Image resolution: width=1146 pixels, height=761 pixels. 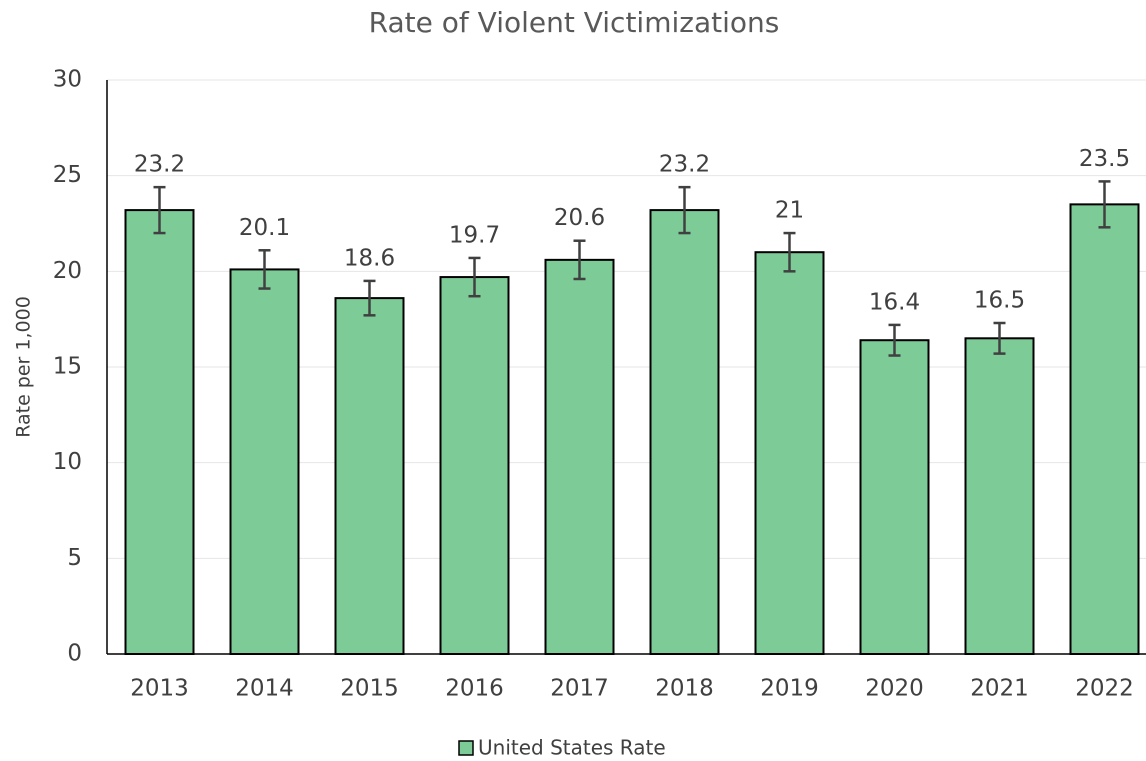 I want to click on x-tick-label: 2019, so click(x=789, y=689).